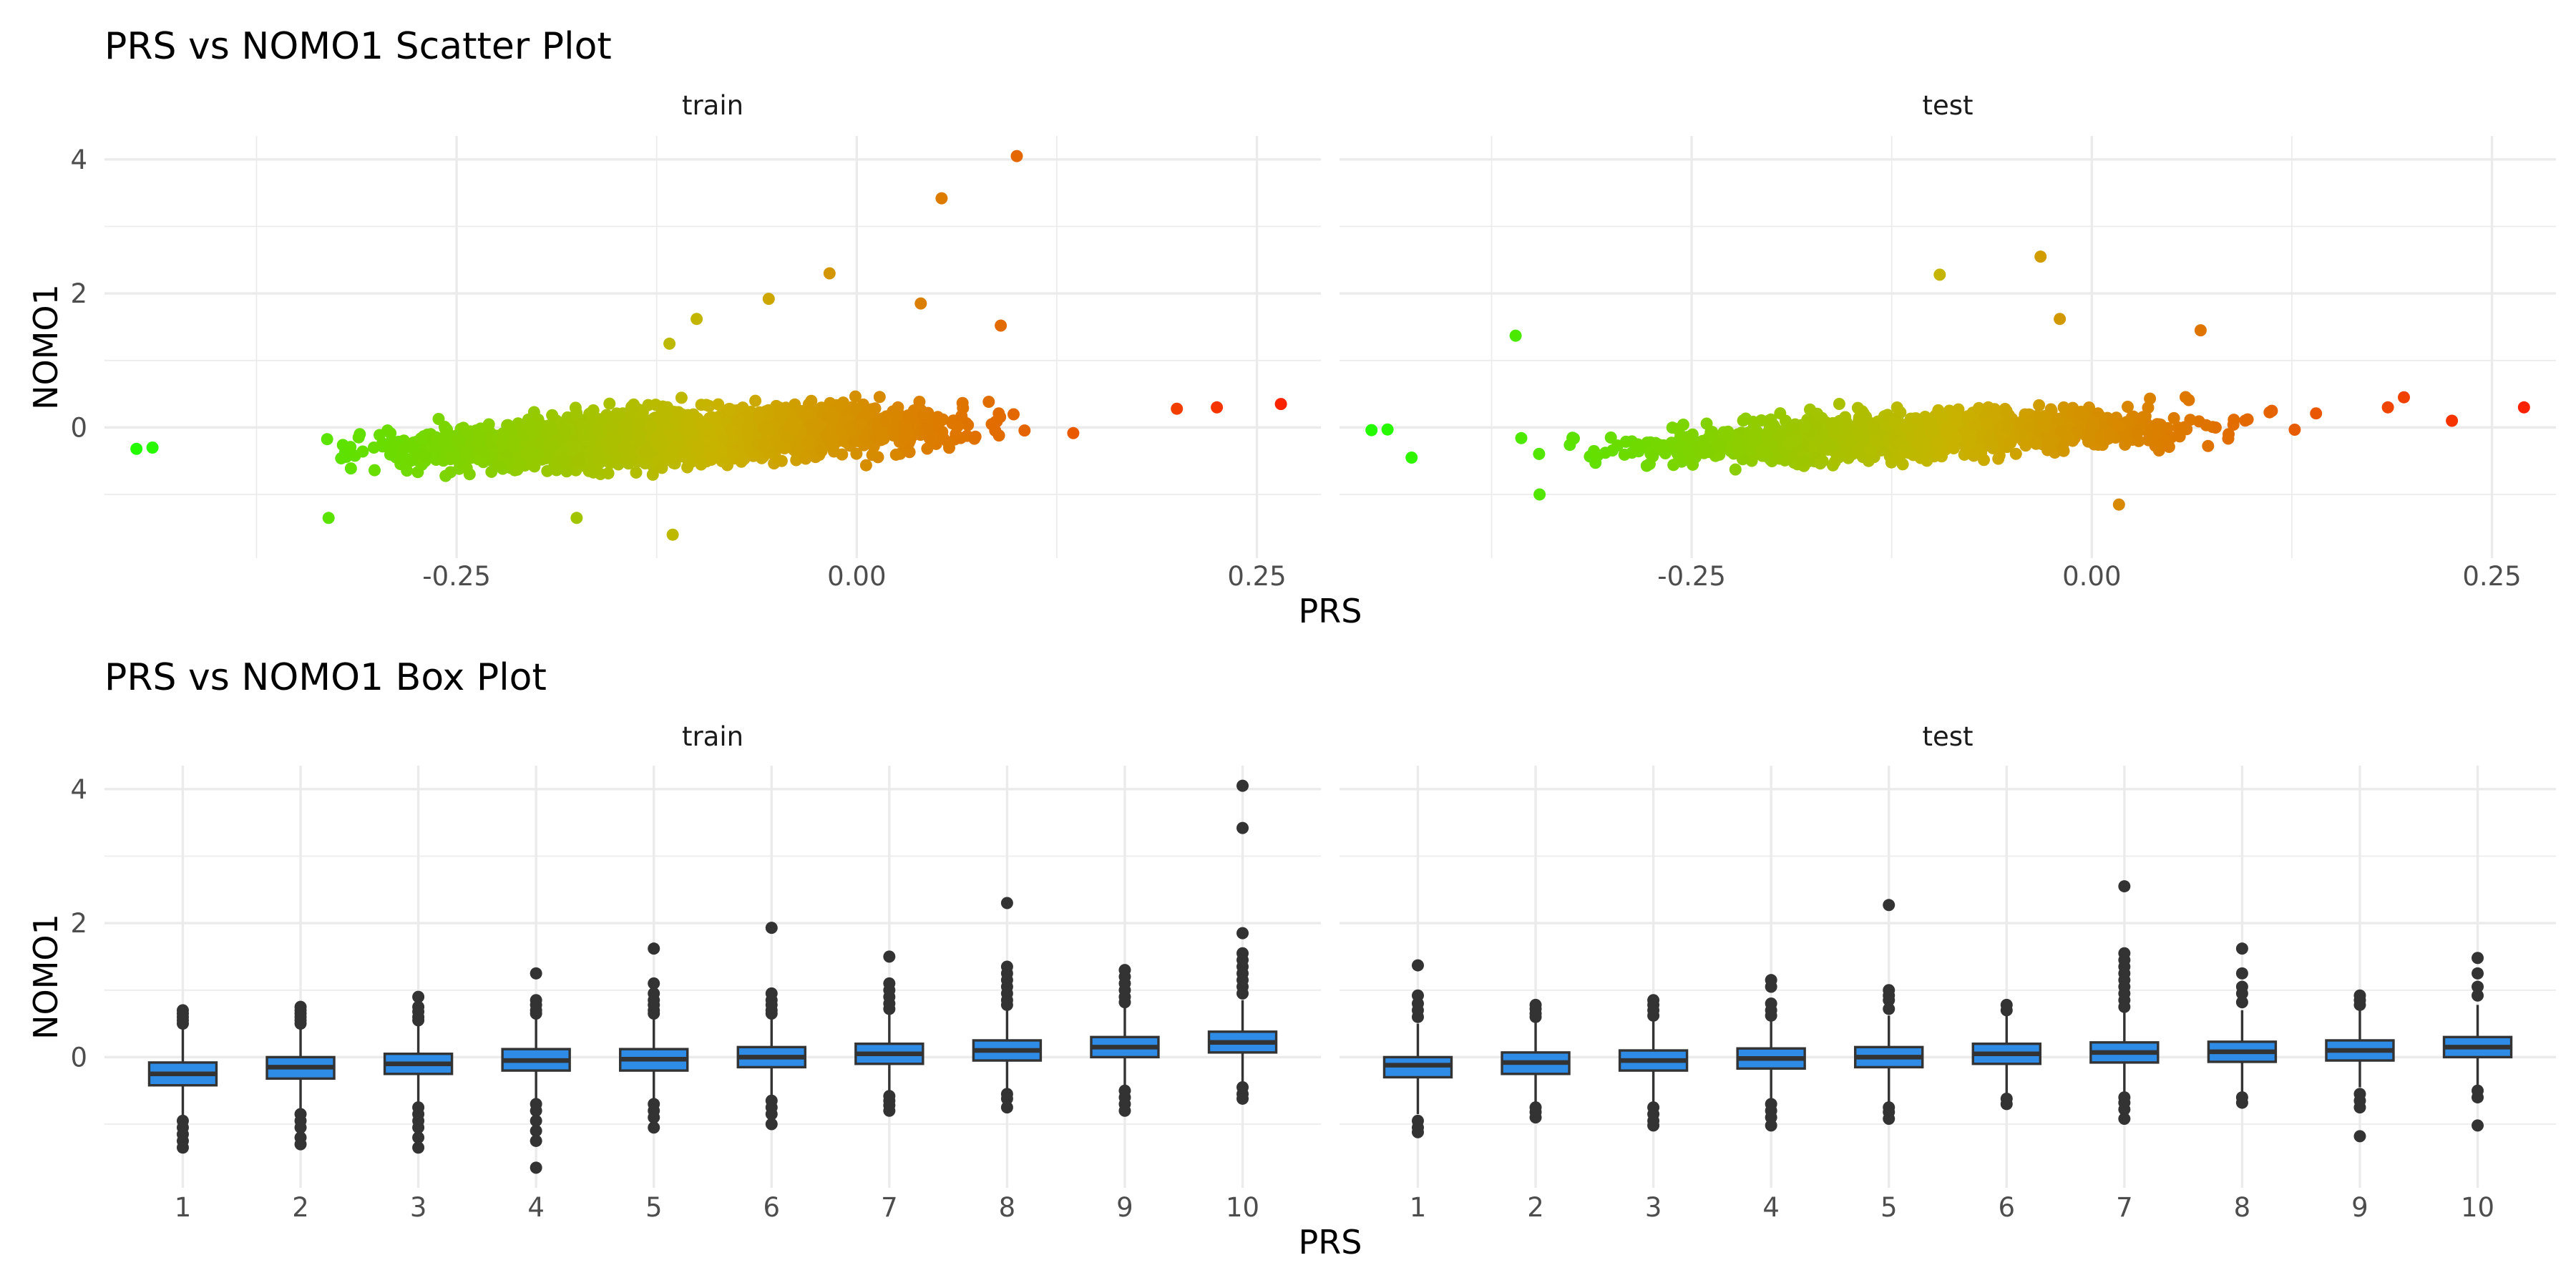 This screenshot has width=2576, height=1288. What do you see at coordinates (772, 1207) in the screenshot?
I see `x-tick-label: 6` at bounding box center [772, 1207].